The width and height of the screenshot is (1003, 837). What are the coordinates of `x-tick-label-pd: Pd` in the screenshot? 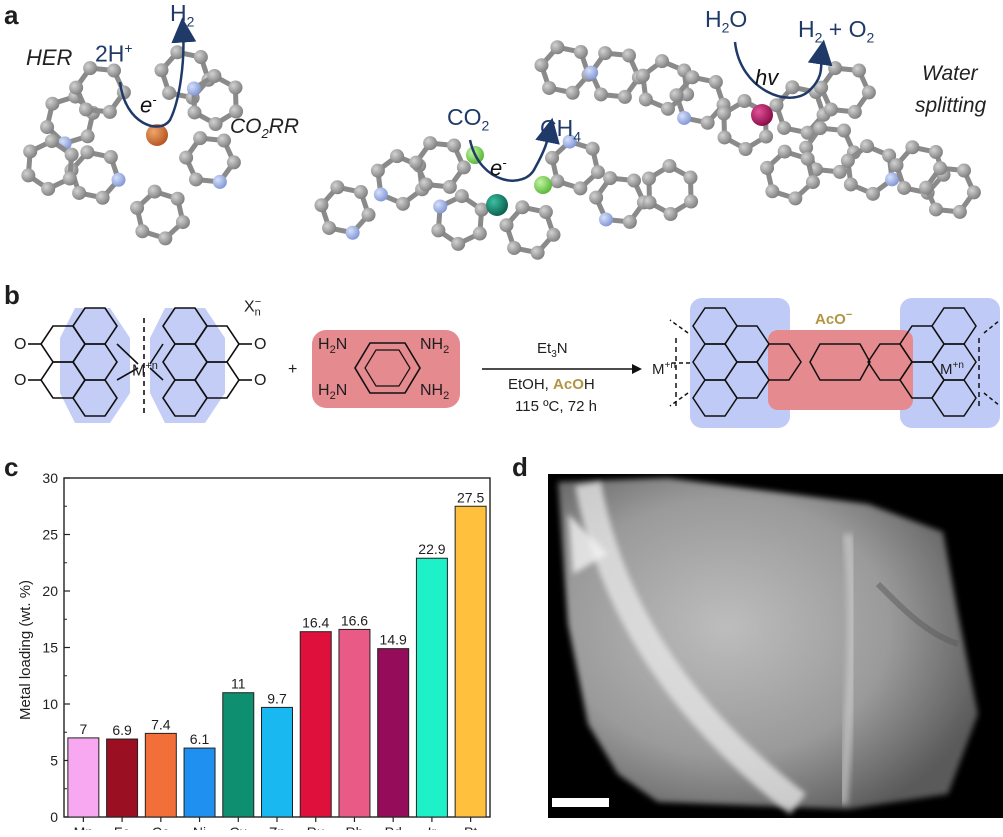 It's located at (393, 827).